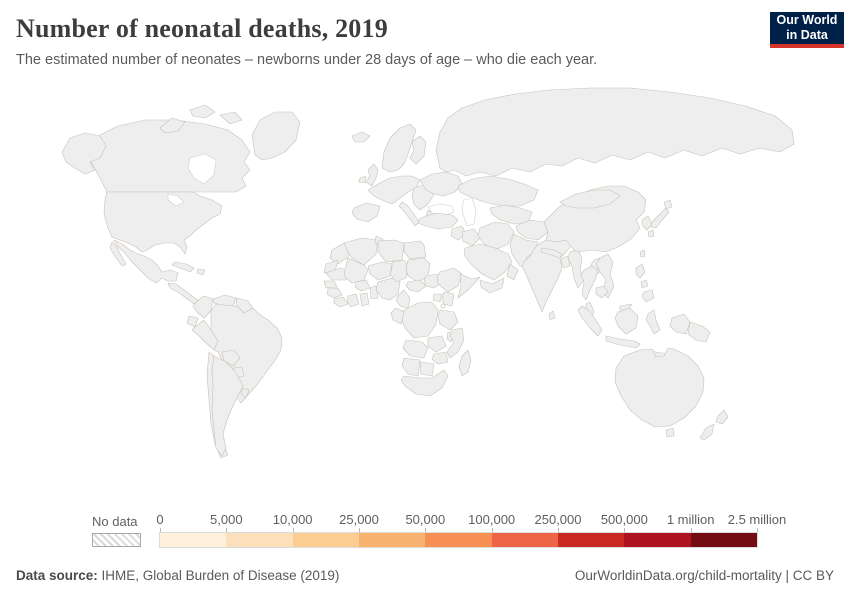 This screenshot has height=600, width=850. I want to click on country-zambia, so click(437, 344).